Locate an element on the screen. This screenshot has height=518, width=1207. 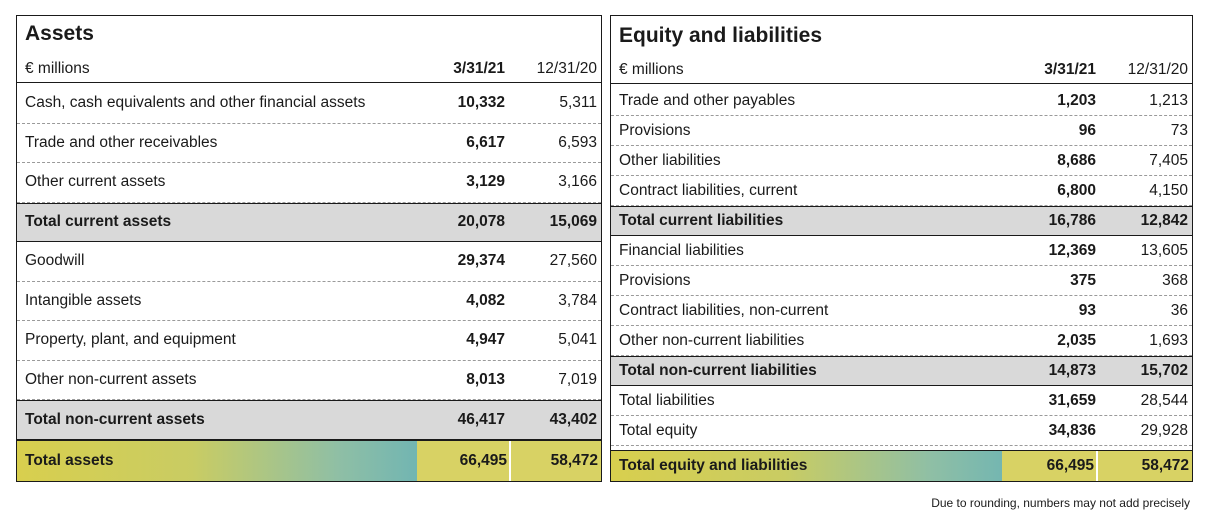
equity-row-value-prior: 28,544 is located at coordinates (1164, 400).